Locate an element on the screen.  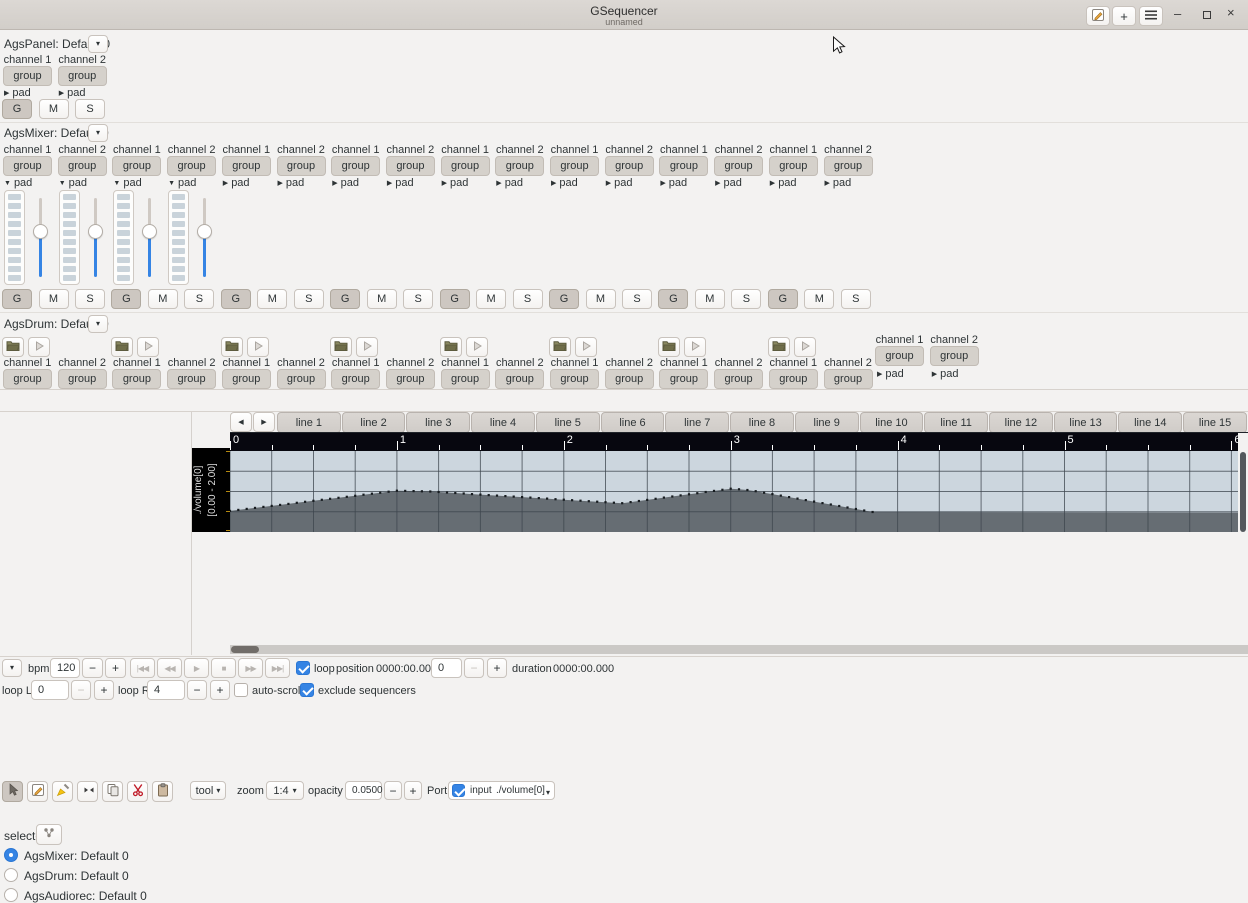
horizontal-scrollbar-track is located at coordinates (739, 649).